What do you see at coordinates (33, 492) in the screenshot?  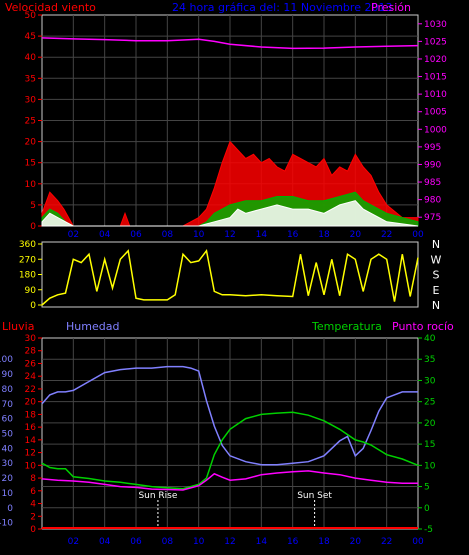 I see `rain-y-tick-label: 6` at bounding box center [33, 492].